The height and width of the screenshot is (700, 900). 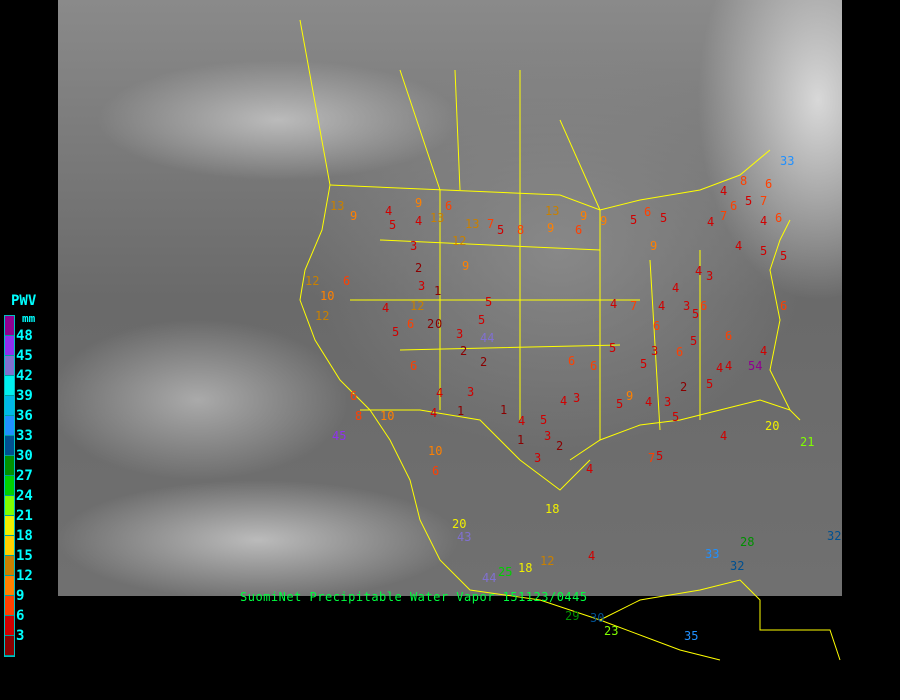 What do you see at coordinates (24, 416) in the screenshot?
I see `legend-tick: 36` at bounding box center [24, 416].